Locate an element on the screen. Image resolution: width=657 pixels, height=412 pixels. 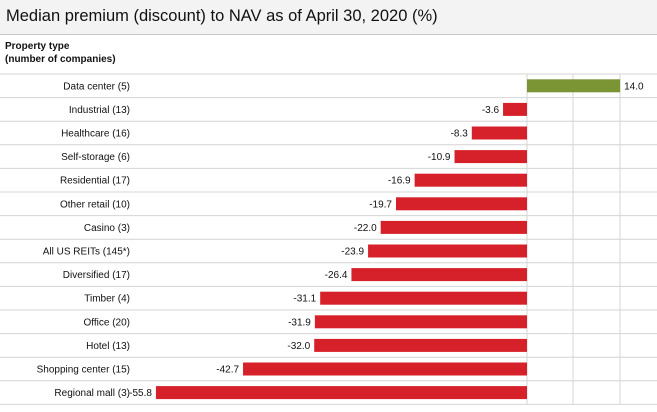
category-label: Other retail (10) is located at coordinates (95, 204).